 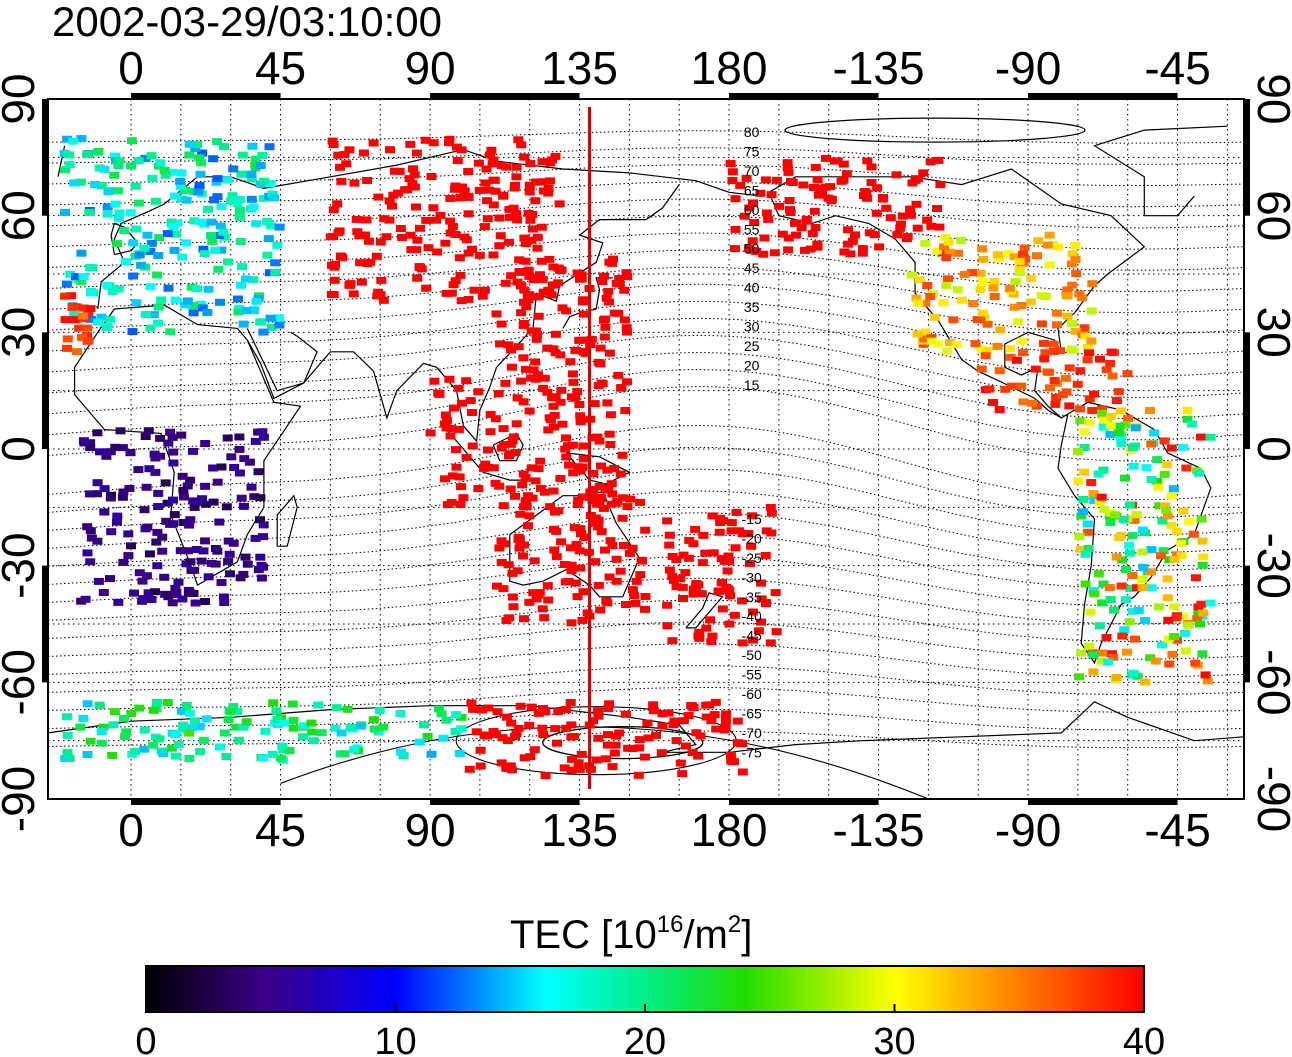 I want to click on contour-label: 15, so click(x=752, y=385).